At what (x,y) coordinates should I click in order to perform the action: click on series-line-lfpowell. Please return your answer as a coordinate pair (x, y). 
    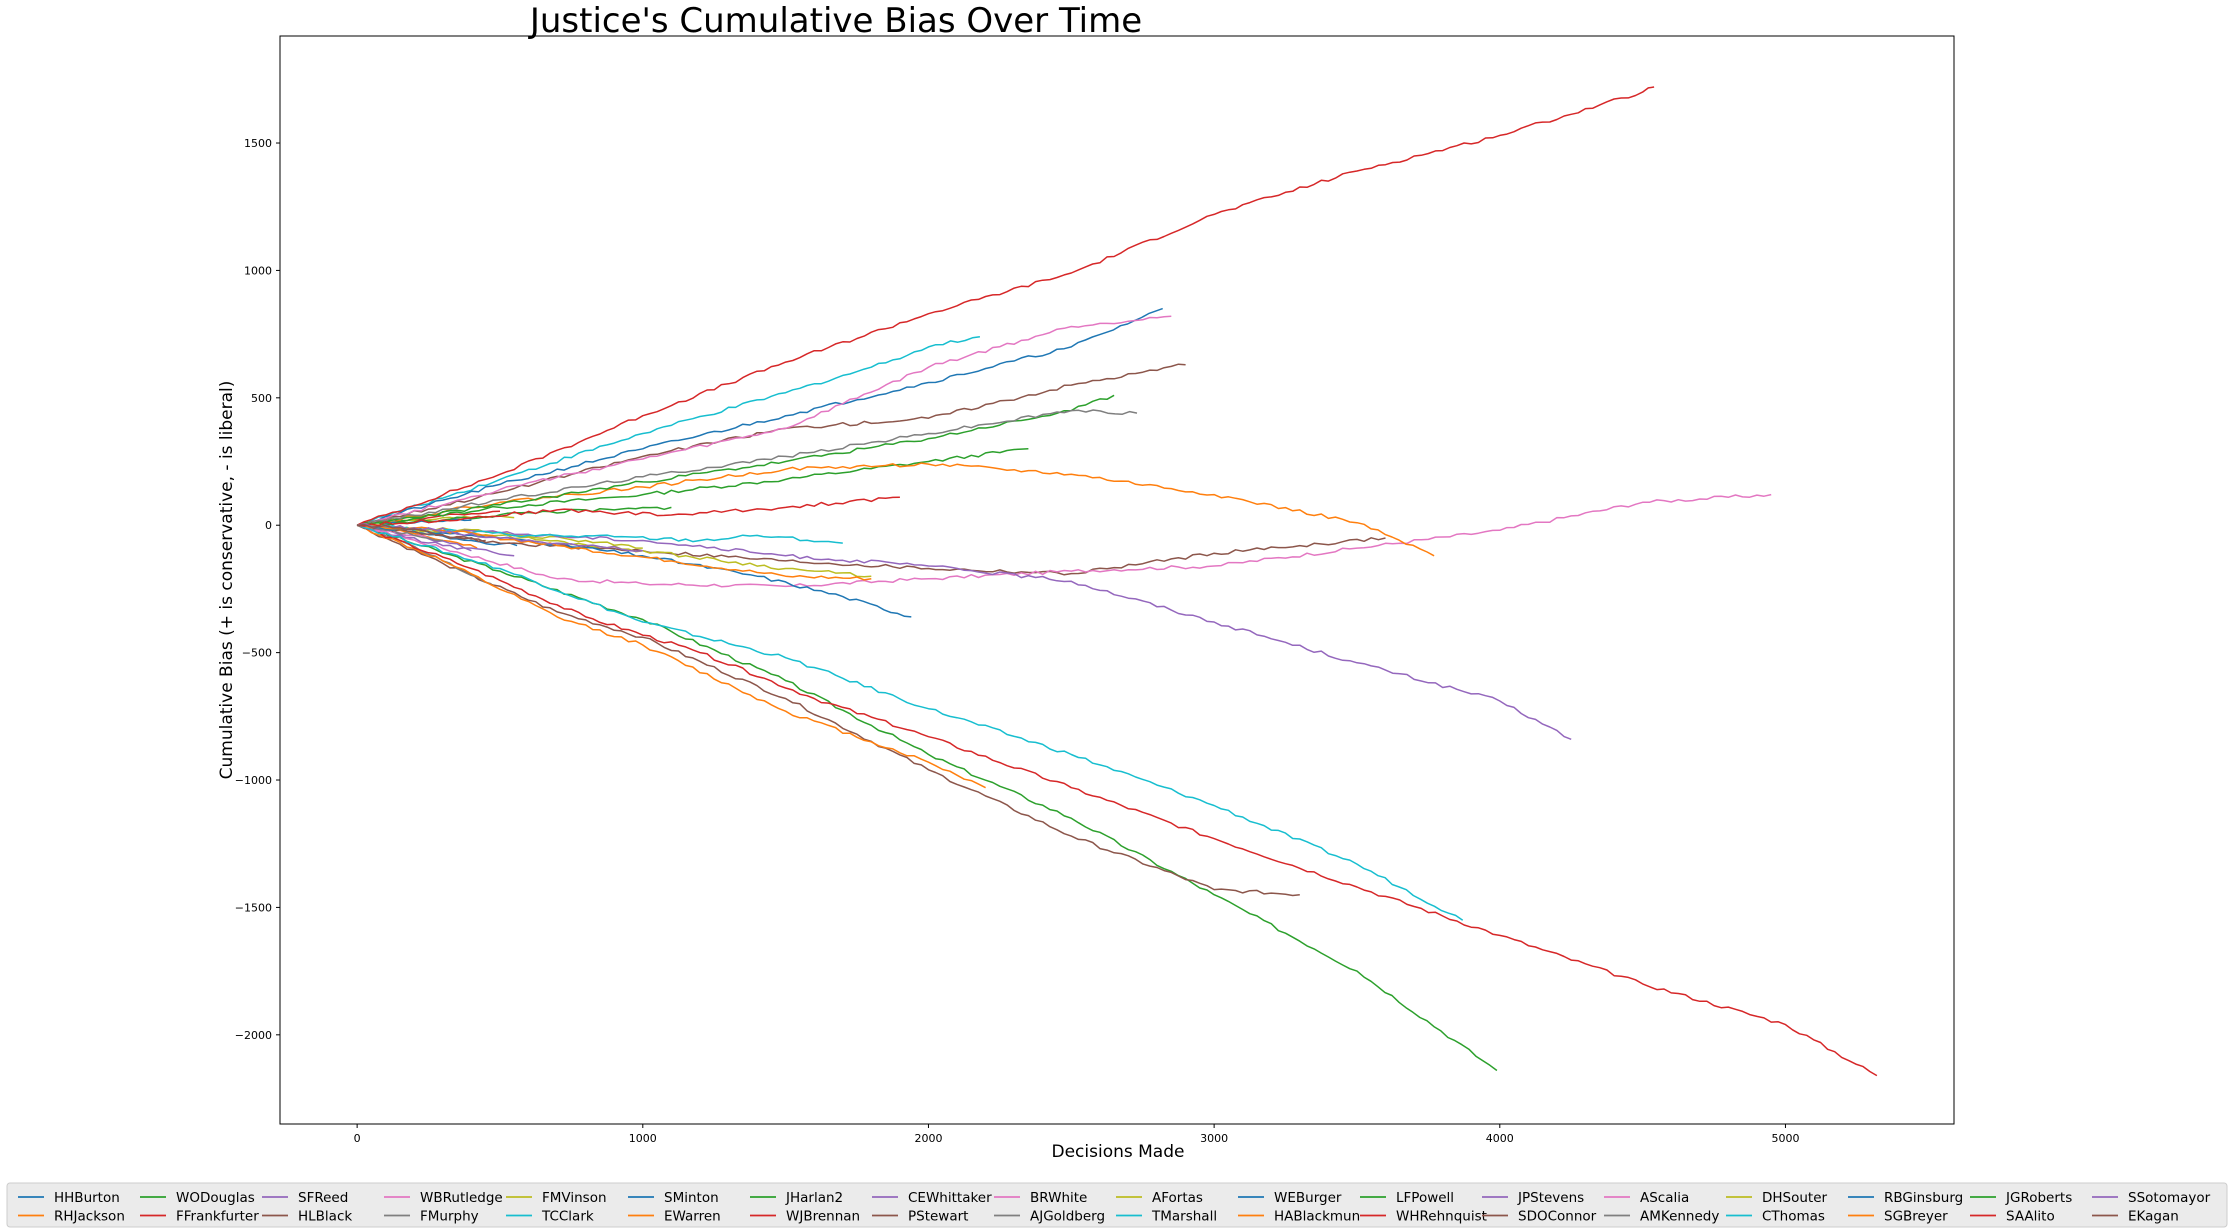
    Looking at the image, I should click on (735, 460).